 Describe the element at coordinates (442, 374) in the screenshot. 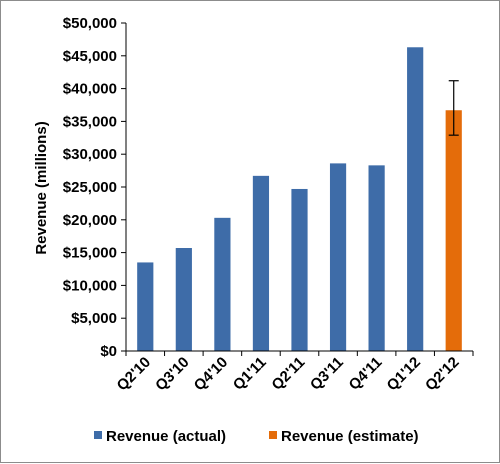

I see `x-tick-label: Q2'12` at that location.